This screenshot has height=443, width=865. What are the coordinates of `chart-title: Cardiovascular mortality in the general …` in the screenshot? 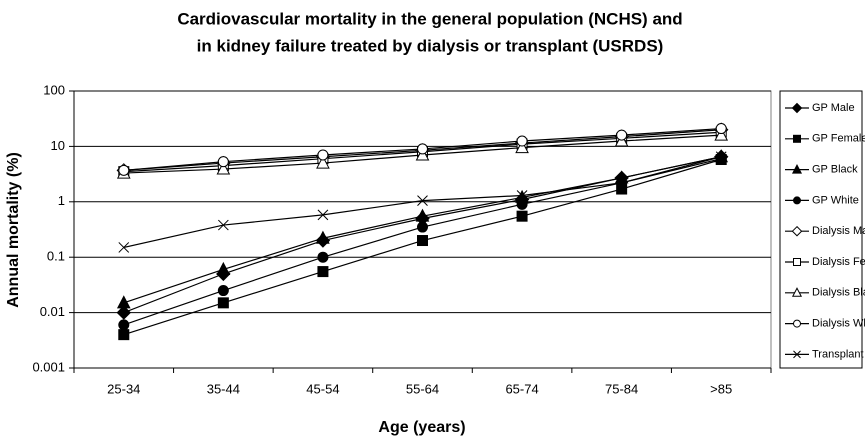 It's located at (429, 18).